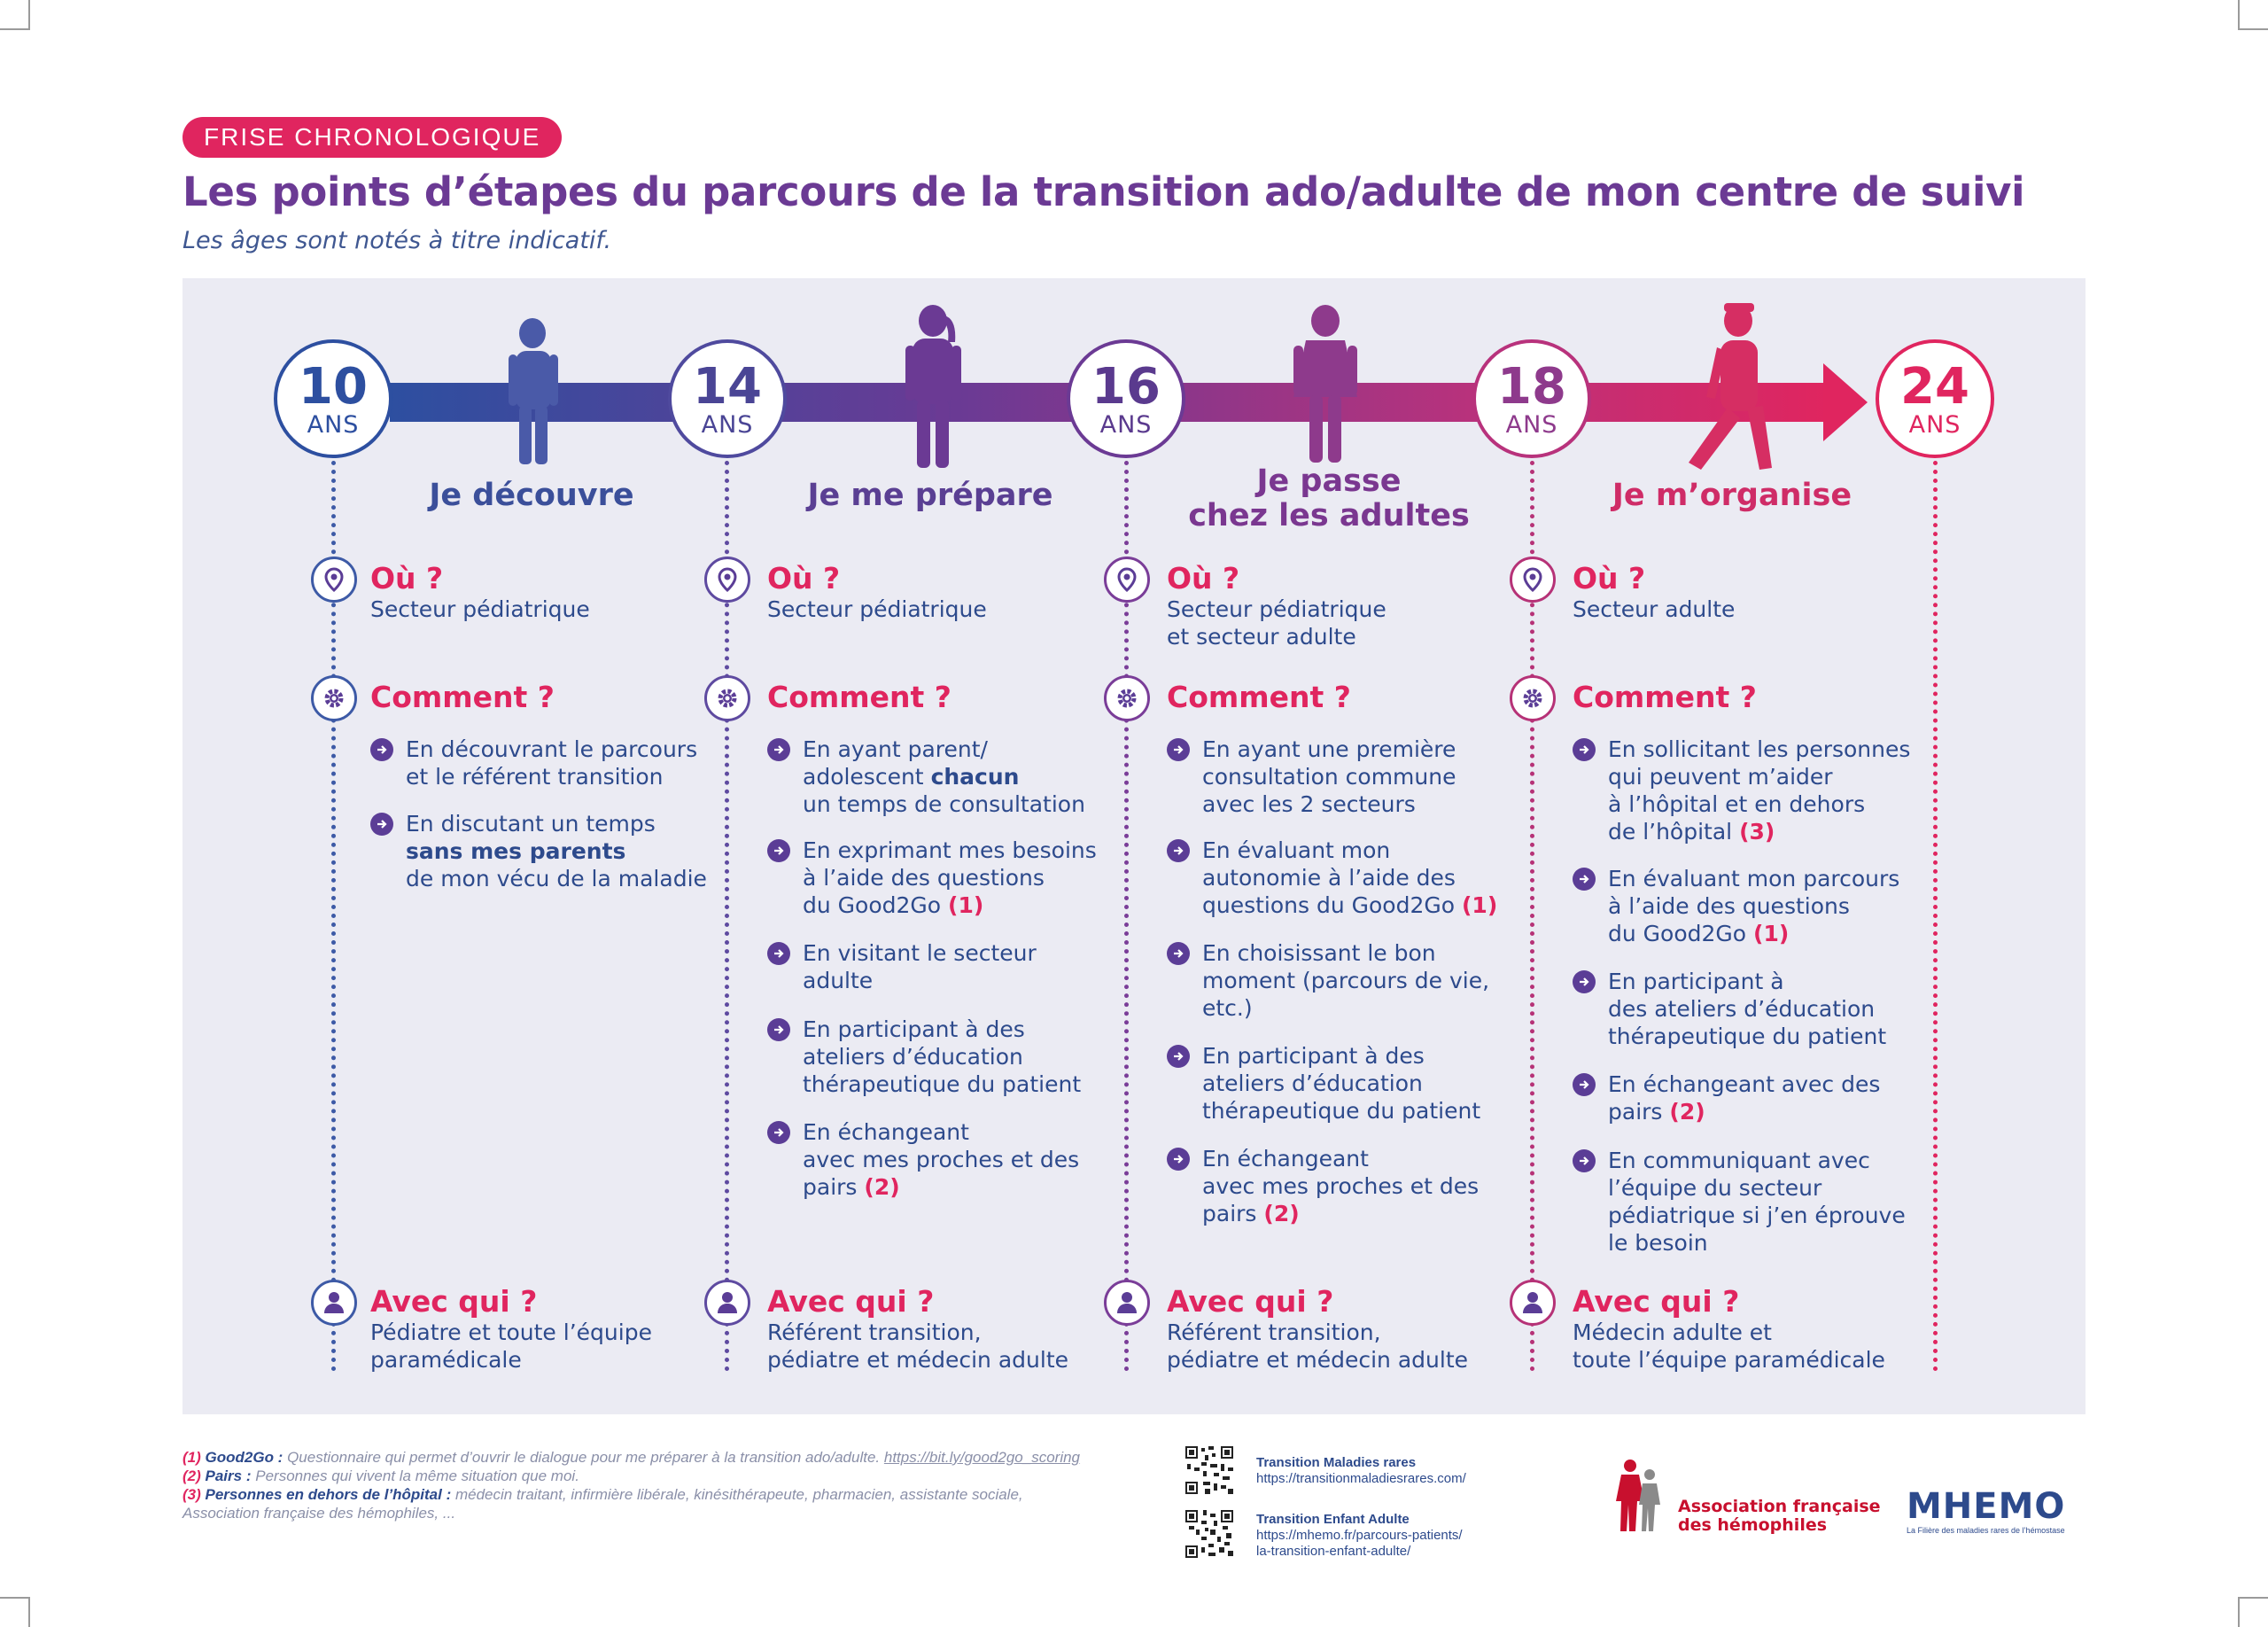 The image size is (2268, 1627). What do you see at coordinates (511, 1346) in the screenshot?
I see `with-whom-text: Pédiatre et toute l’équipe paramédicale` at bounding box center [511, 1346].